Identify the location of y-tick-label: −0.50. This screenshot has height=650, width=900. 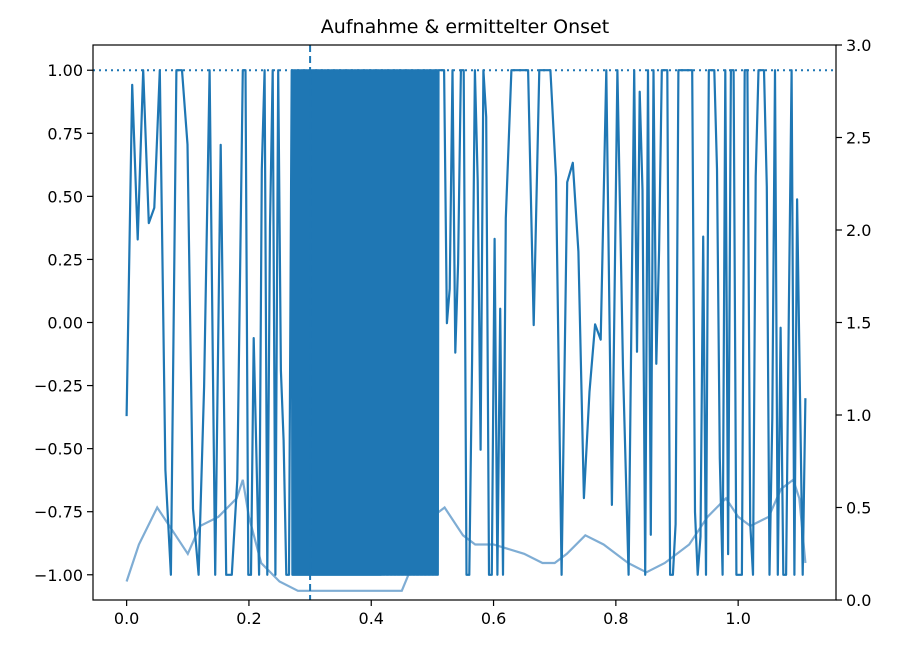
(58, 449).